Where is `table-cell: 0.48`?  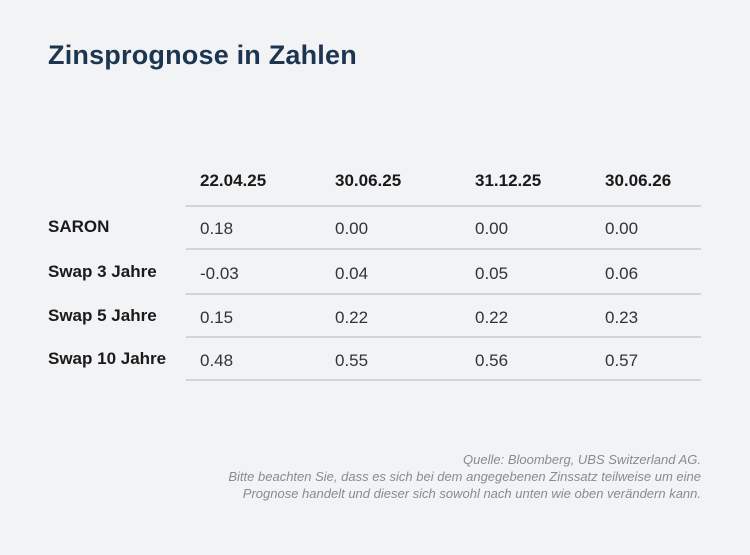 table-cell: 0.48 is located at coordinates (217, 360).